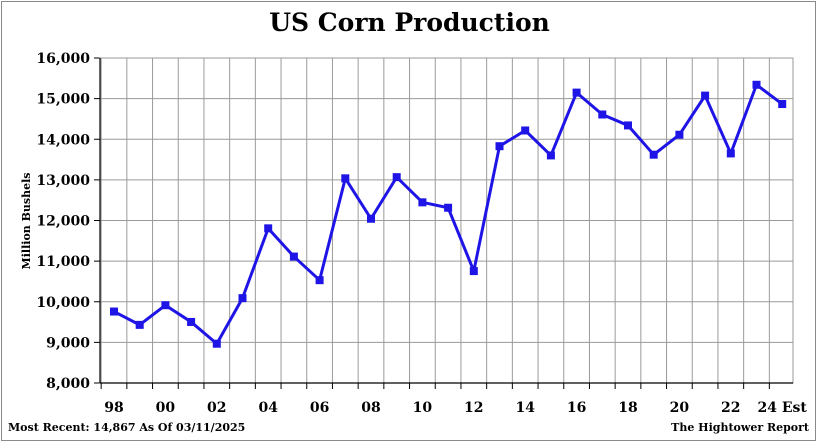  Describe the element at coordinates (730, 408) in the screenshot. I see `x-tick-label: 22` at that location.